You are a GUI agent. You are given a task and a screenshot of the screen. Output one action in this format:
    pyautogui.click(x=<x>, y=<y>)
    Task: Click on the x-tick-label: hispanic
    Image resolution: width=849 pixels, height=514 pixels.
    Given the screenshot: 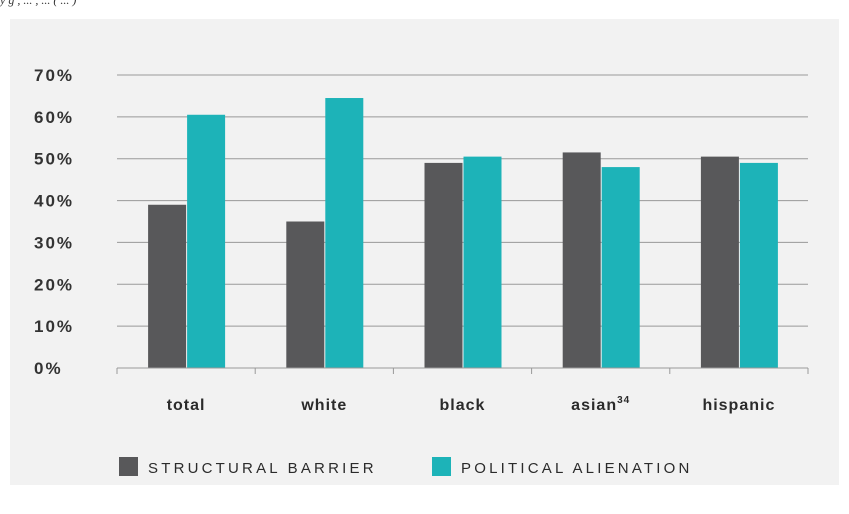 What is the action you would take?
    pyautogui.click(x=738, y=405)
    